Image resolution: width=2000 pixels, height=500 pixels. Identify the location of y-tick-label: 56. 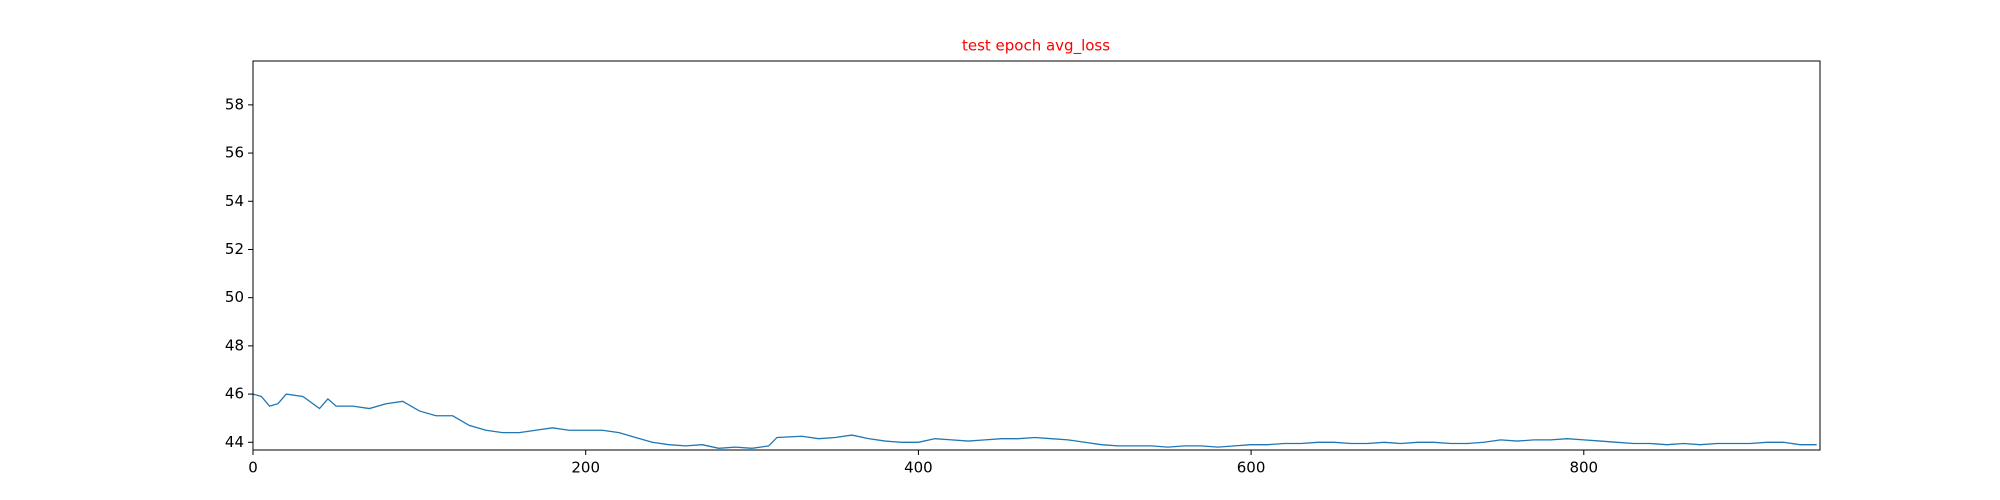
(234, 153).